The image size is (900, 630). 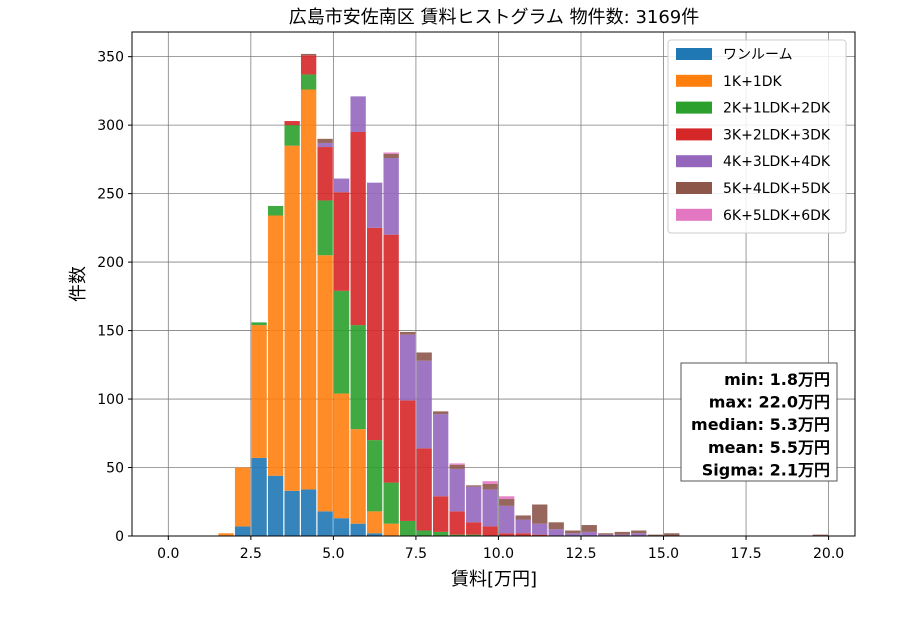 I want to click on legend-label: 6K+5LDK+6DK, so click(x=777, y=216).